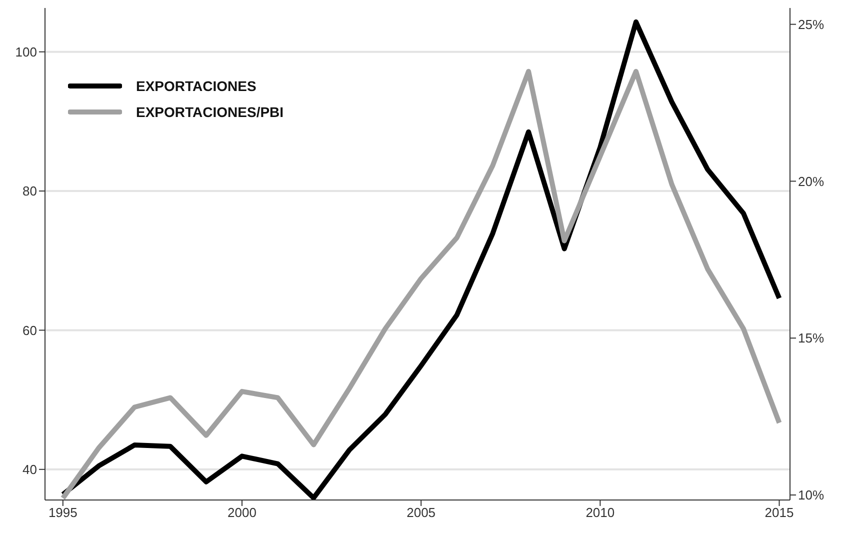  I want to click on legend-label: EXPORTACIONES/PBI, so click(210, 112).